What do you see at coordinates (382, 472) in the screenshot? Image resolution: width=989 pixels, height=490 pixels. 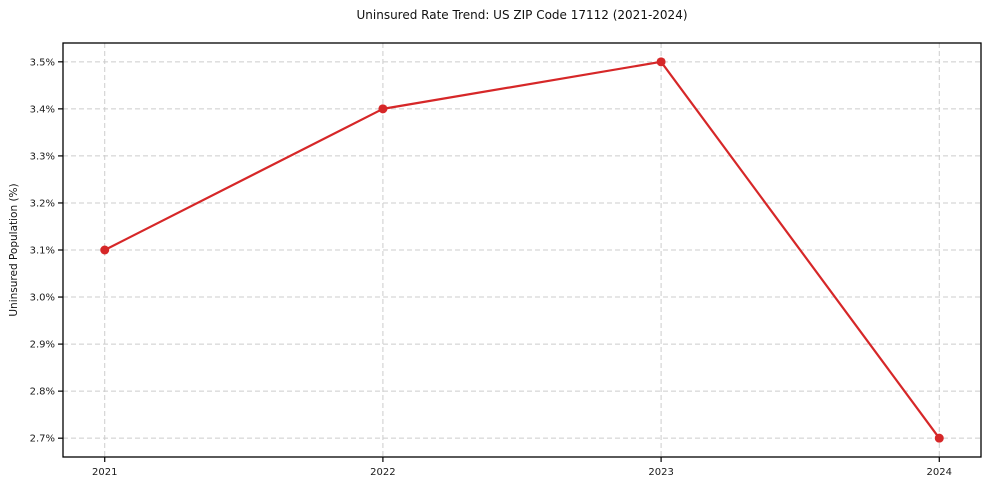 I see `x-tick-label: 2022` at bounding box center [382, 472].